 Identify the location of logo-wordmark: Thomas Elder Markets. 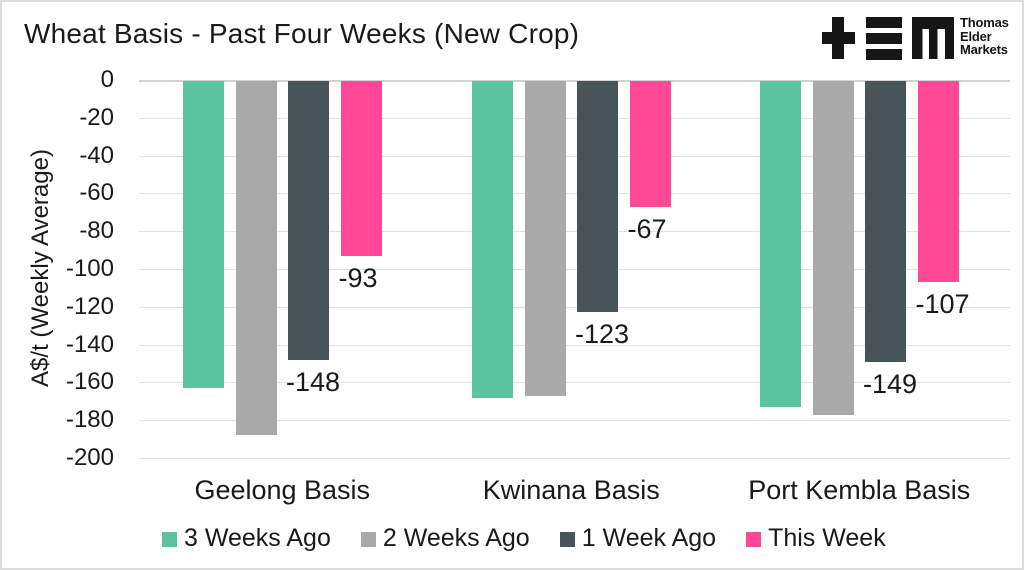
(984, 36).